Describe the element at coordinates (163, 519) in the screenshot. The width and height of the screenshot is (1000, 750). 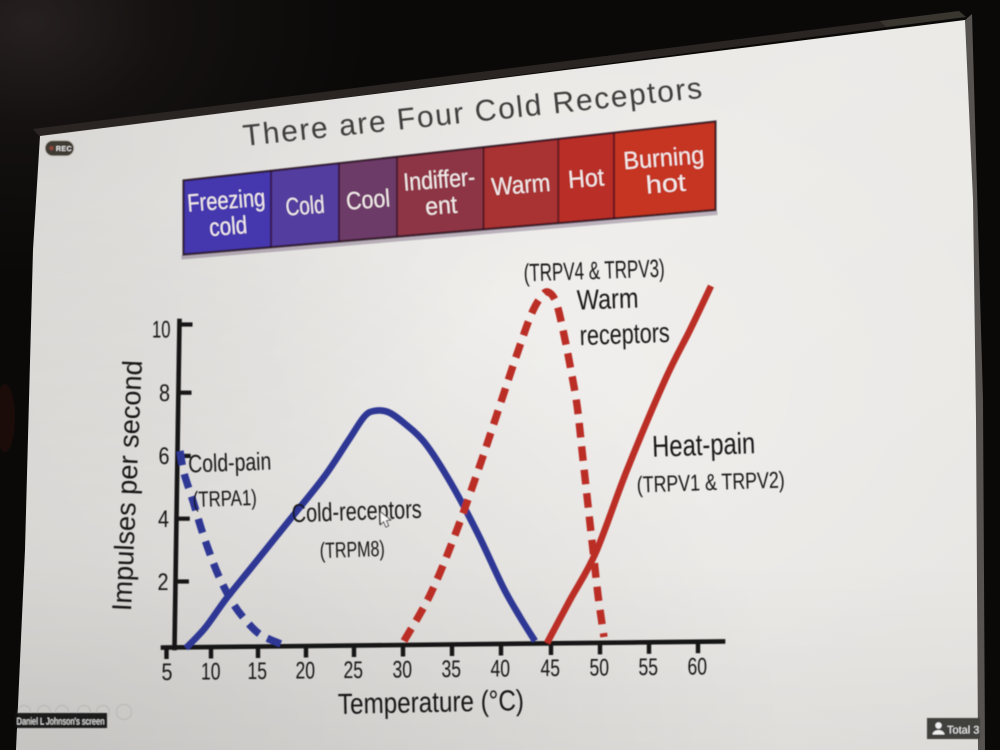
I see `svg-text: 4` at that location.